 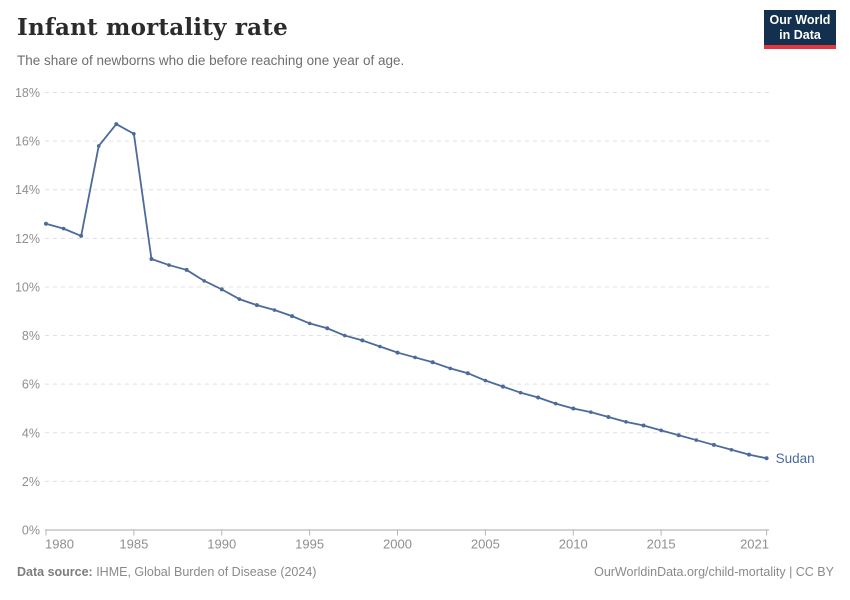 What do you see at coordinates (485, 544) in the screenshot?
I see `x-axis-tick-label: 2005` at bounding box center [485, 544].